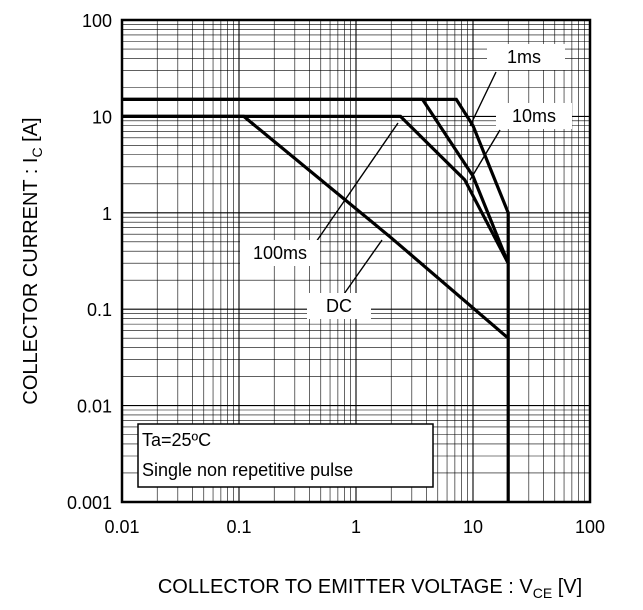 This screenshot has width=643, height=610. I want to click on y-tick-label: 0.001, so click(89, 503).